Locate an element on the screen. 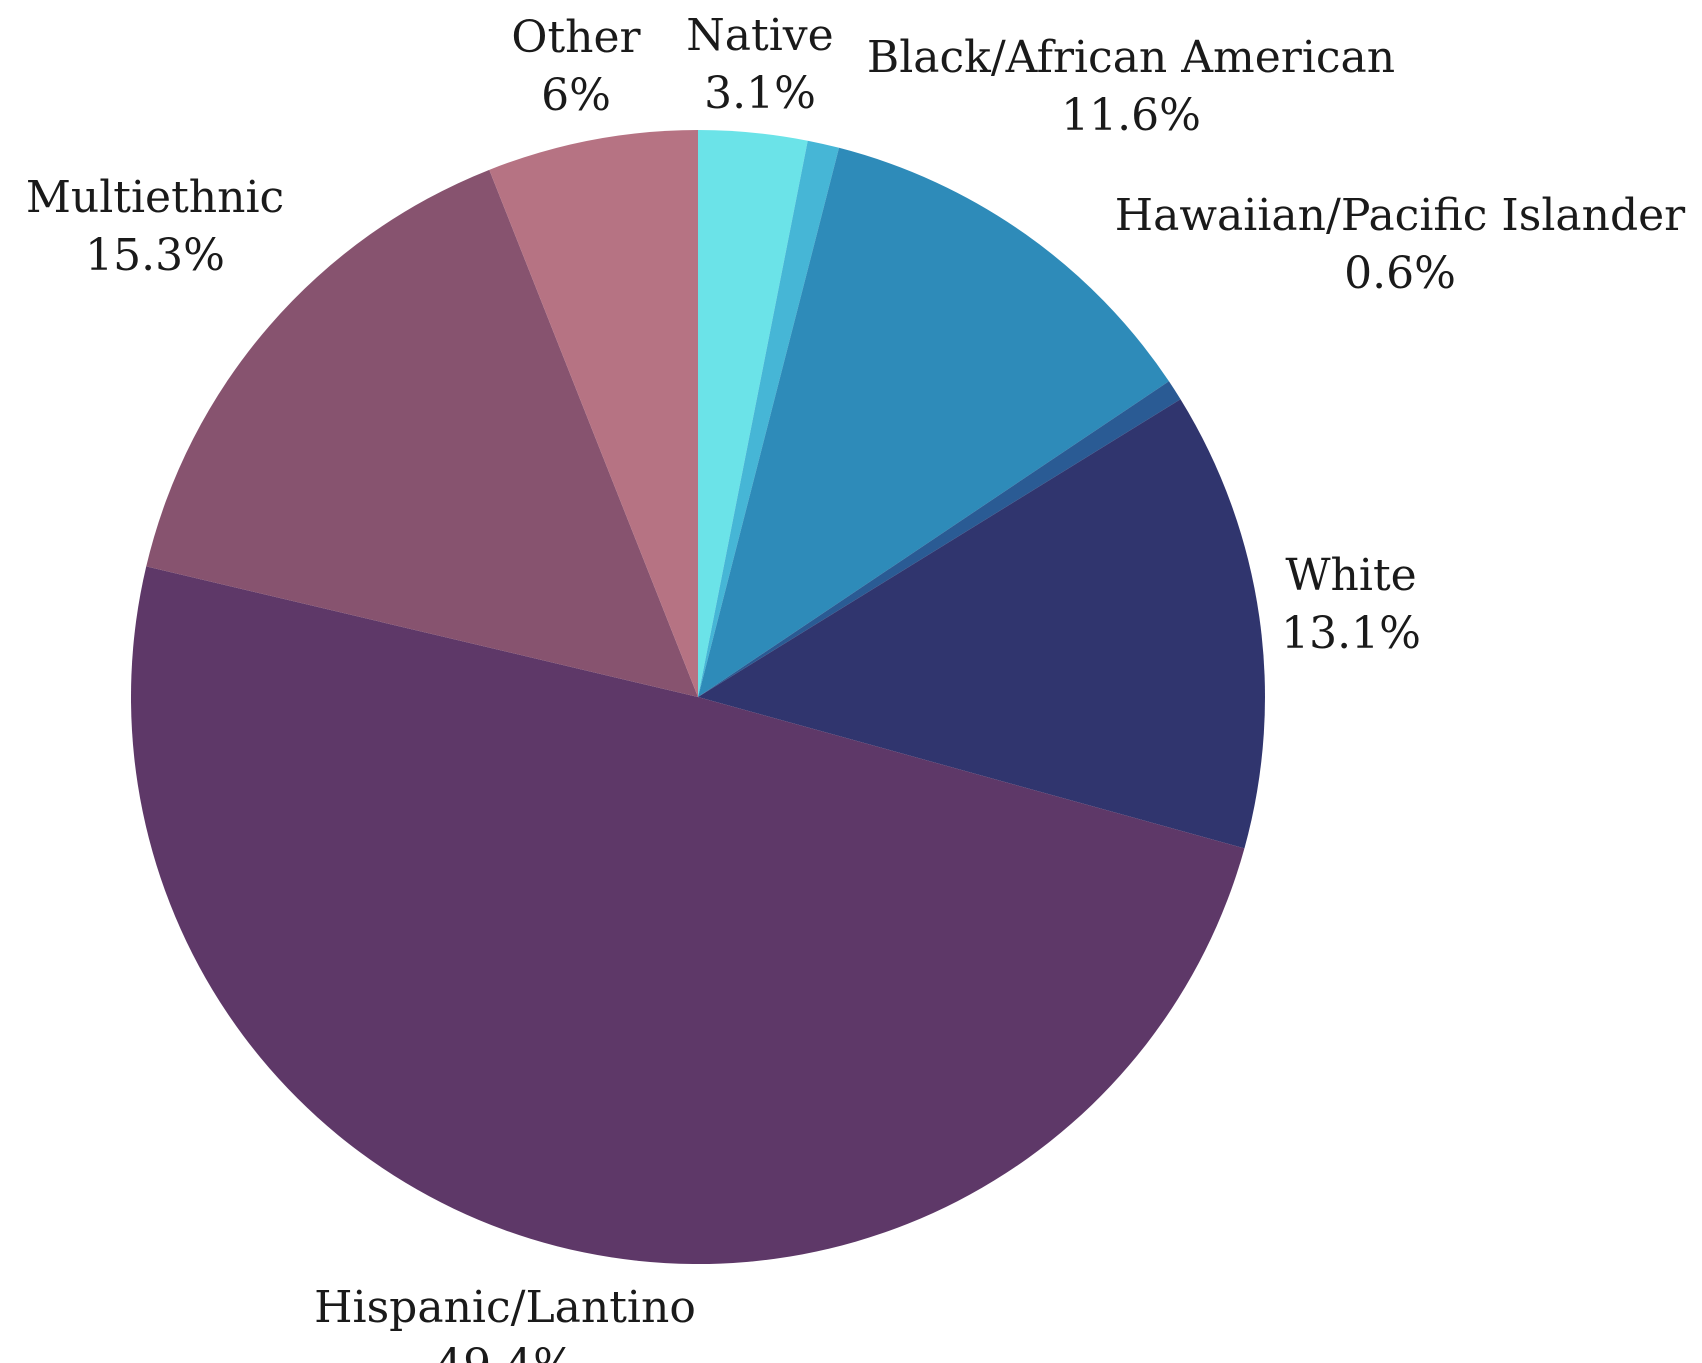 The image size is (1702, 1363). slice-value-label-hawaiian-pacific-islander: 0.6% is located at coordinates (1400, 273).